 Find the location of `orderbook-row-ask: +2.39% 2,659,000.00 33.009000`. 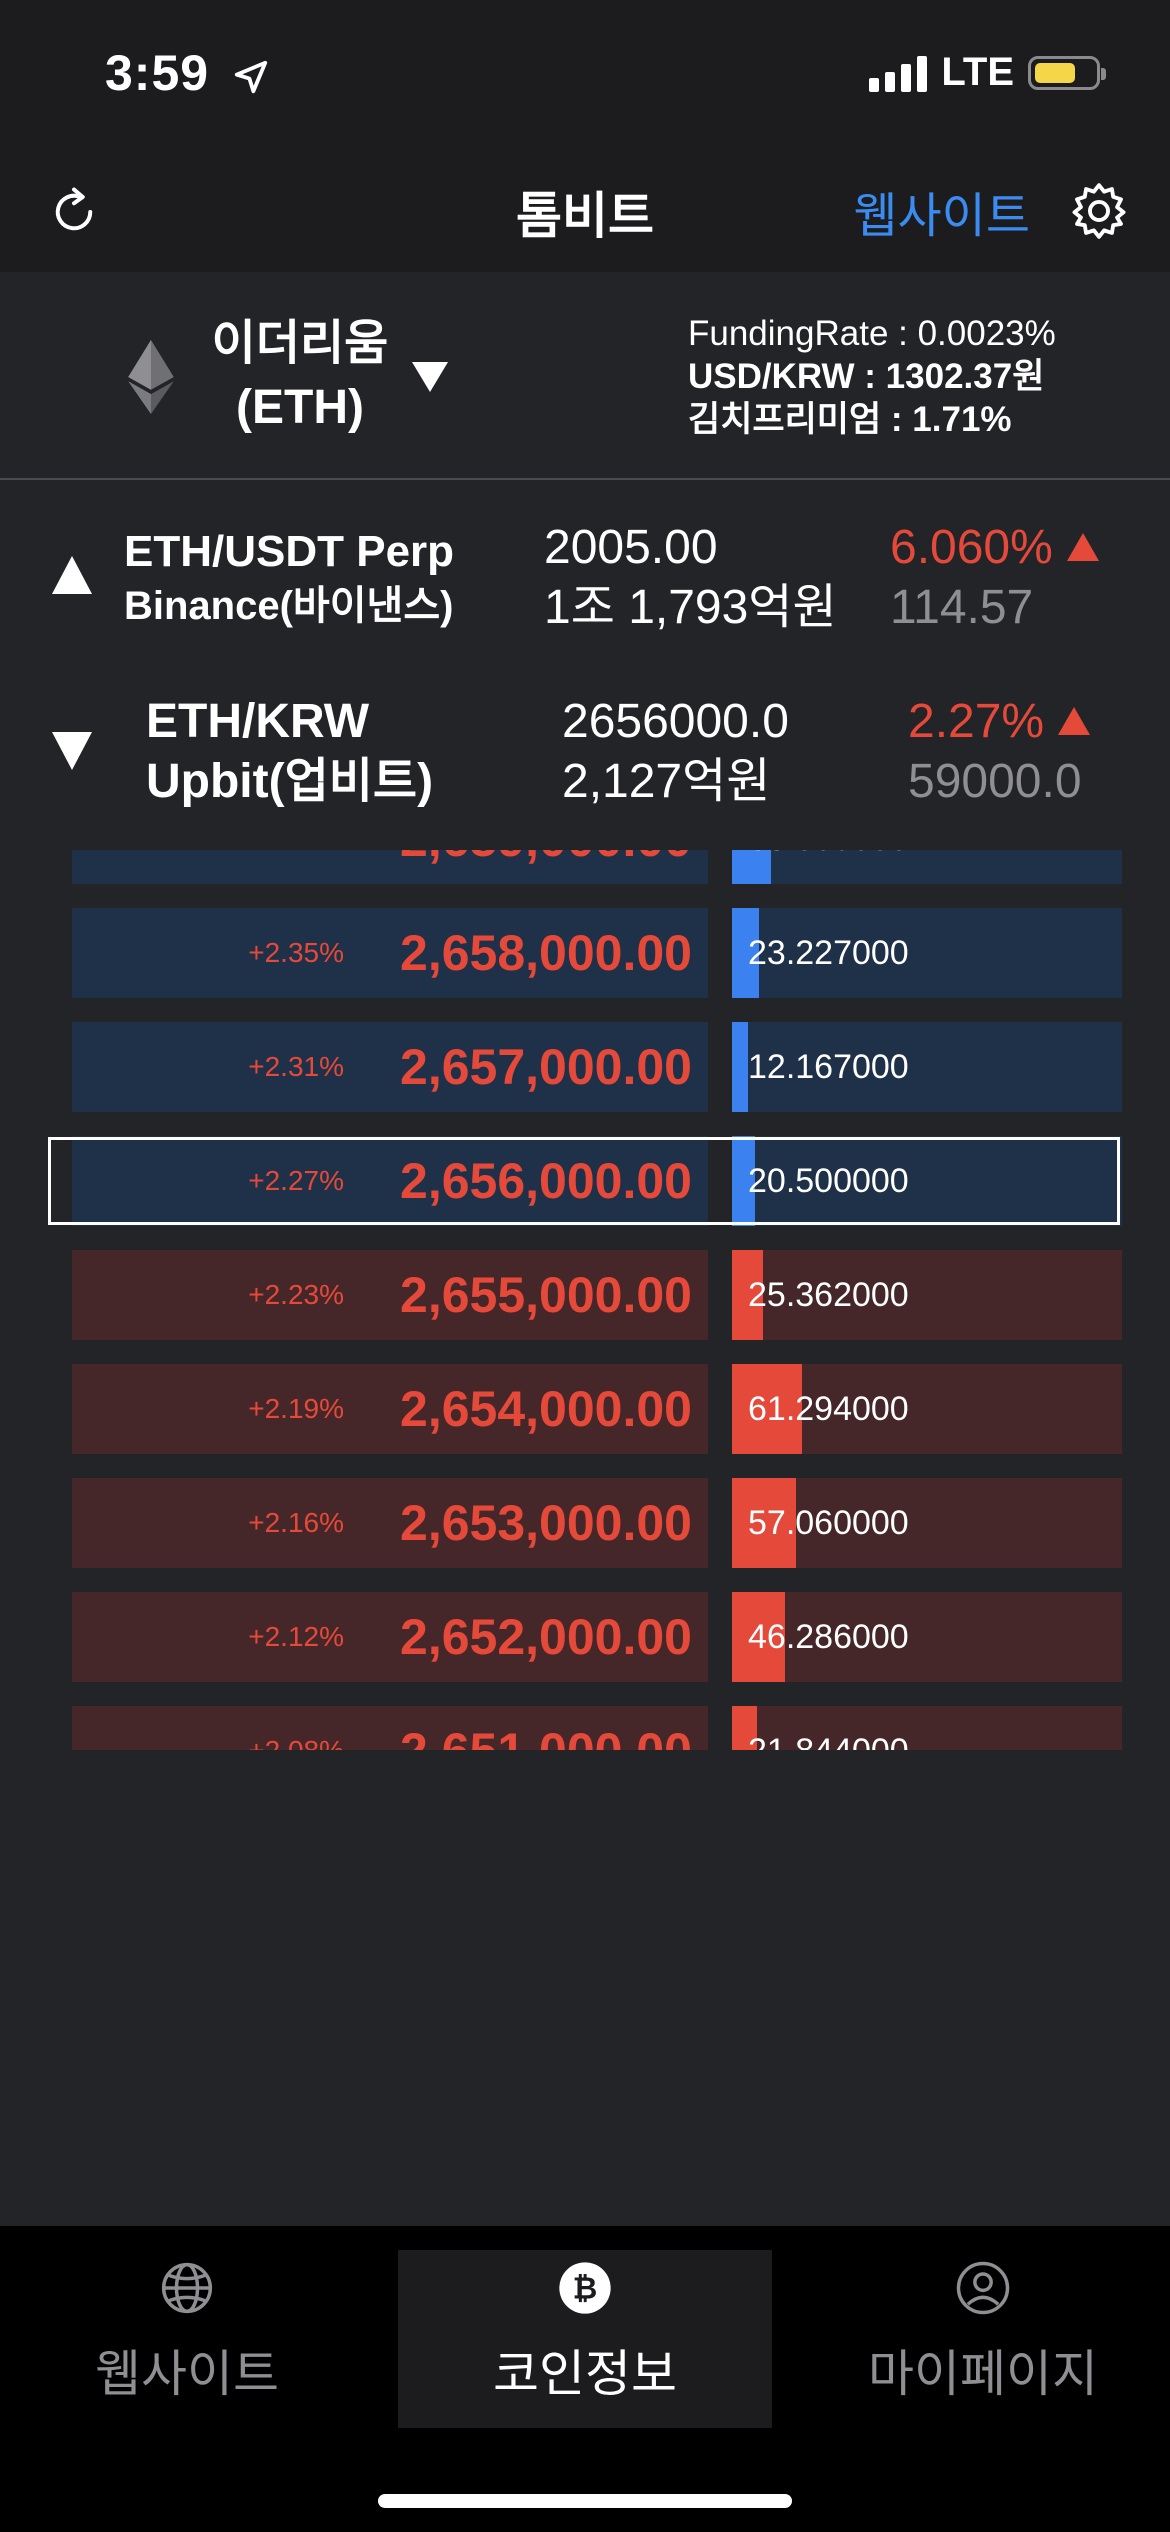

orderbook-row-ask: +2.39% 2,659,000.00 33.009000 is located at coordinates (585, 867).